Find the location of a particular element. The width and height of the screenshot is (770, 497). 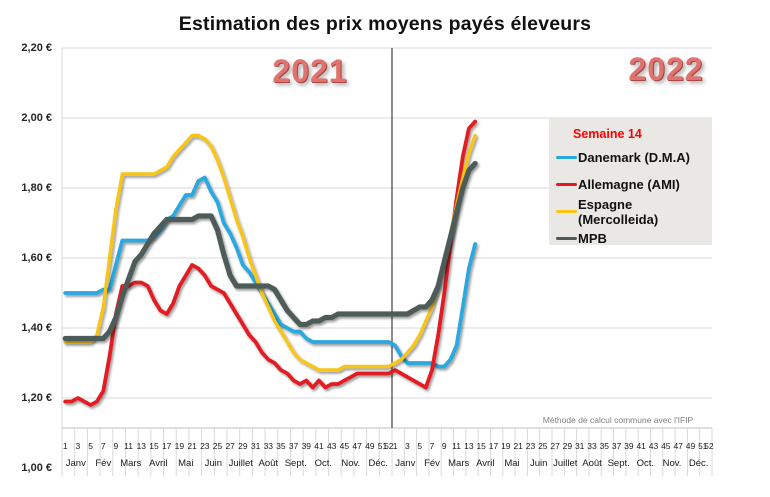

y-tick-label: 2,20 € is located at coordinates (36, 48).